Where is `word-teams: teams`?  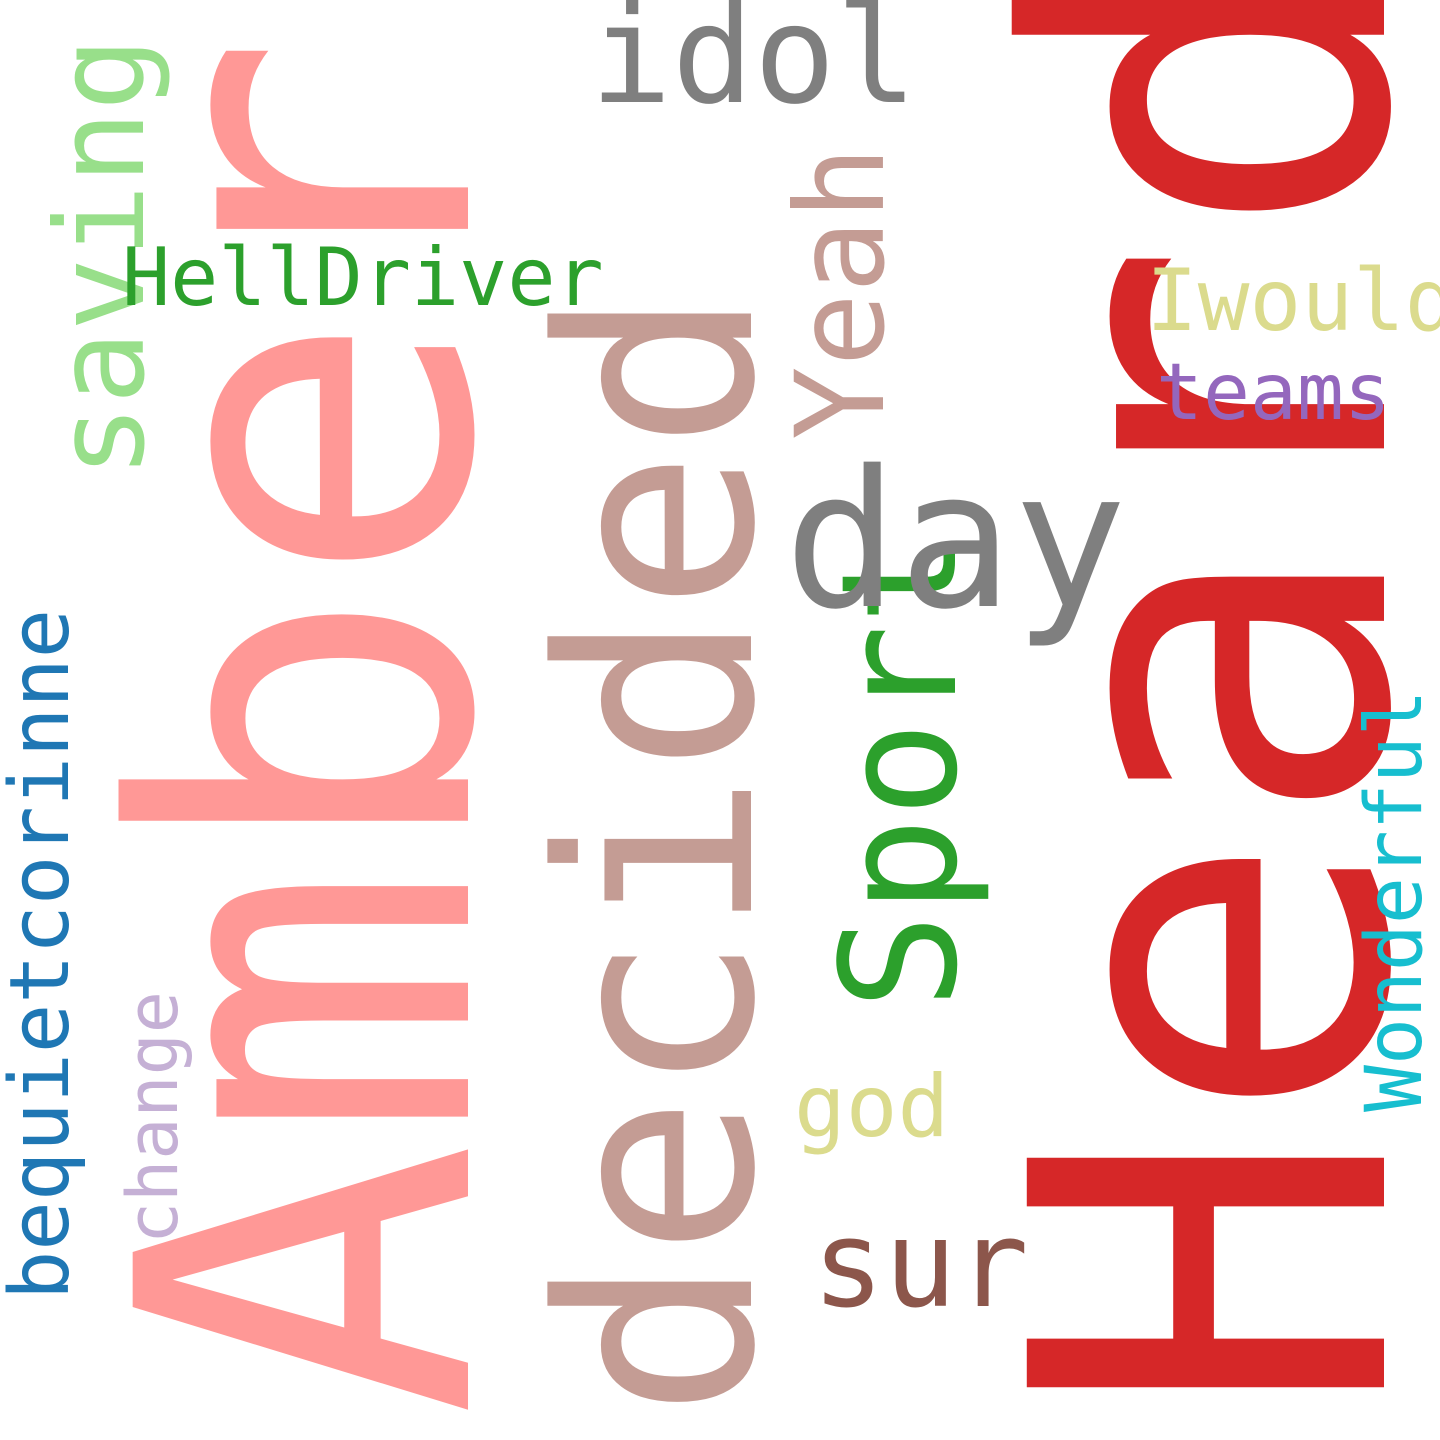 word-teams: teams is located at coordinates (1273, 393).